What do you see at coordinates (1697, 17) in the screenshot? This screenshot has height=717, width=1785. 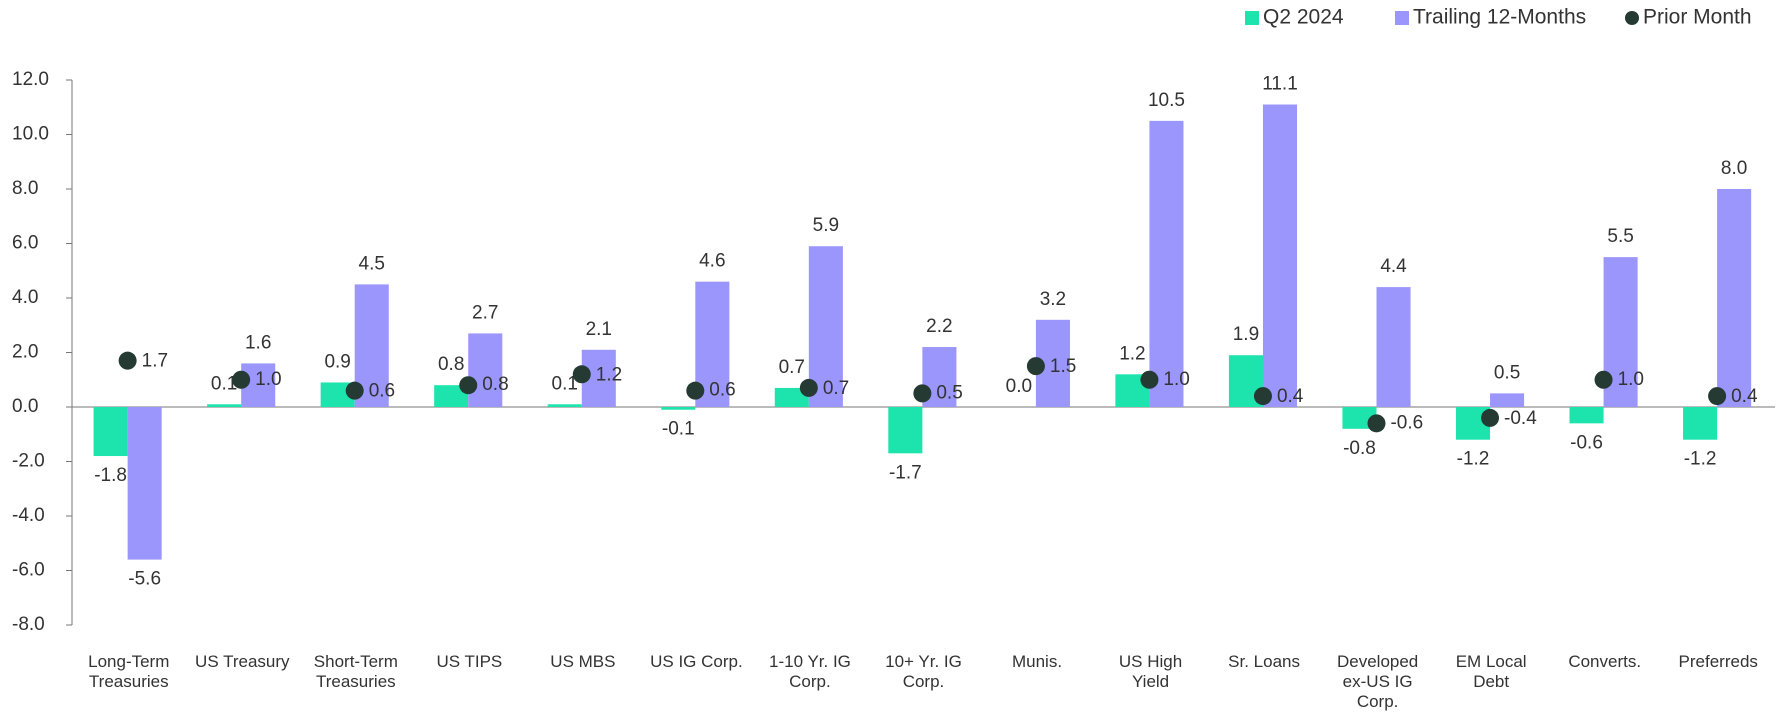 I see `legend-label: Prior Month` at bounding box center [1697, 17].